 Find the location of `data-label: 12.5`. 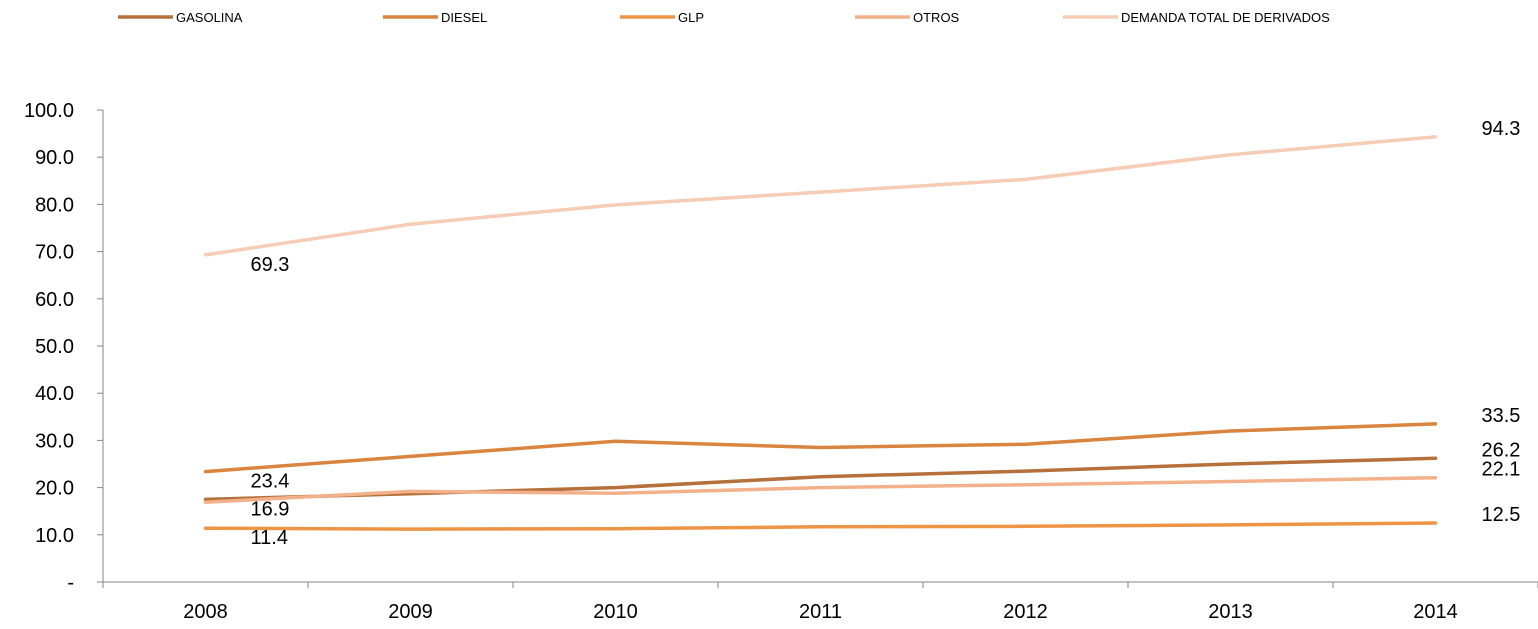

data-label: 12.5 is located at coordinates (1501, 515).